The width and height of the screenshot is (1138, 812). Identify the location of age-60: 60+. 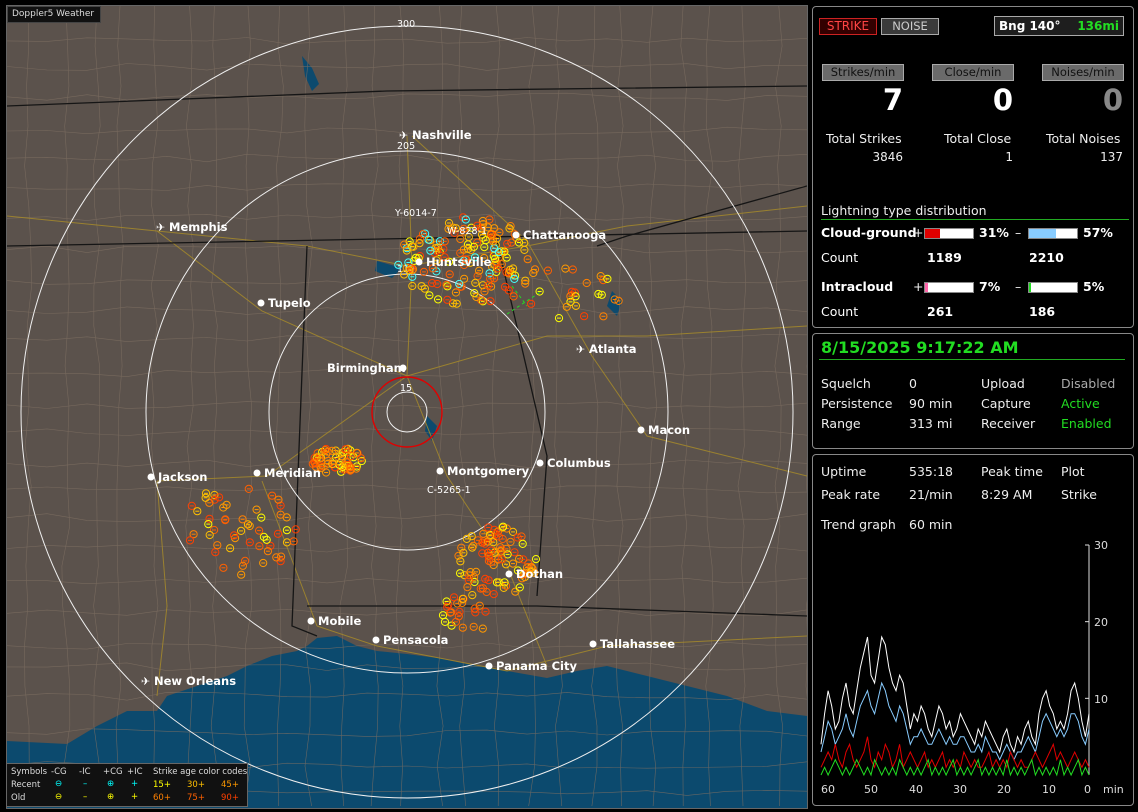
(162, 798).